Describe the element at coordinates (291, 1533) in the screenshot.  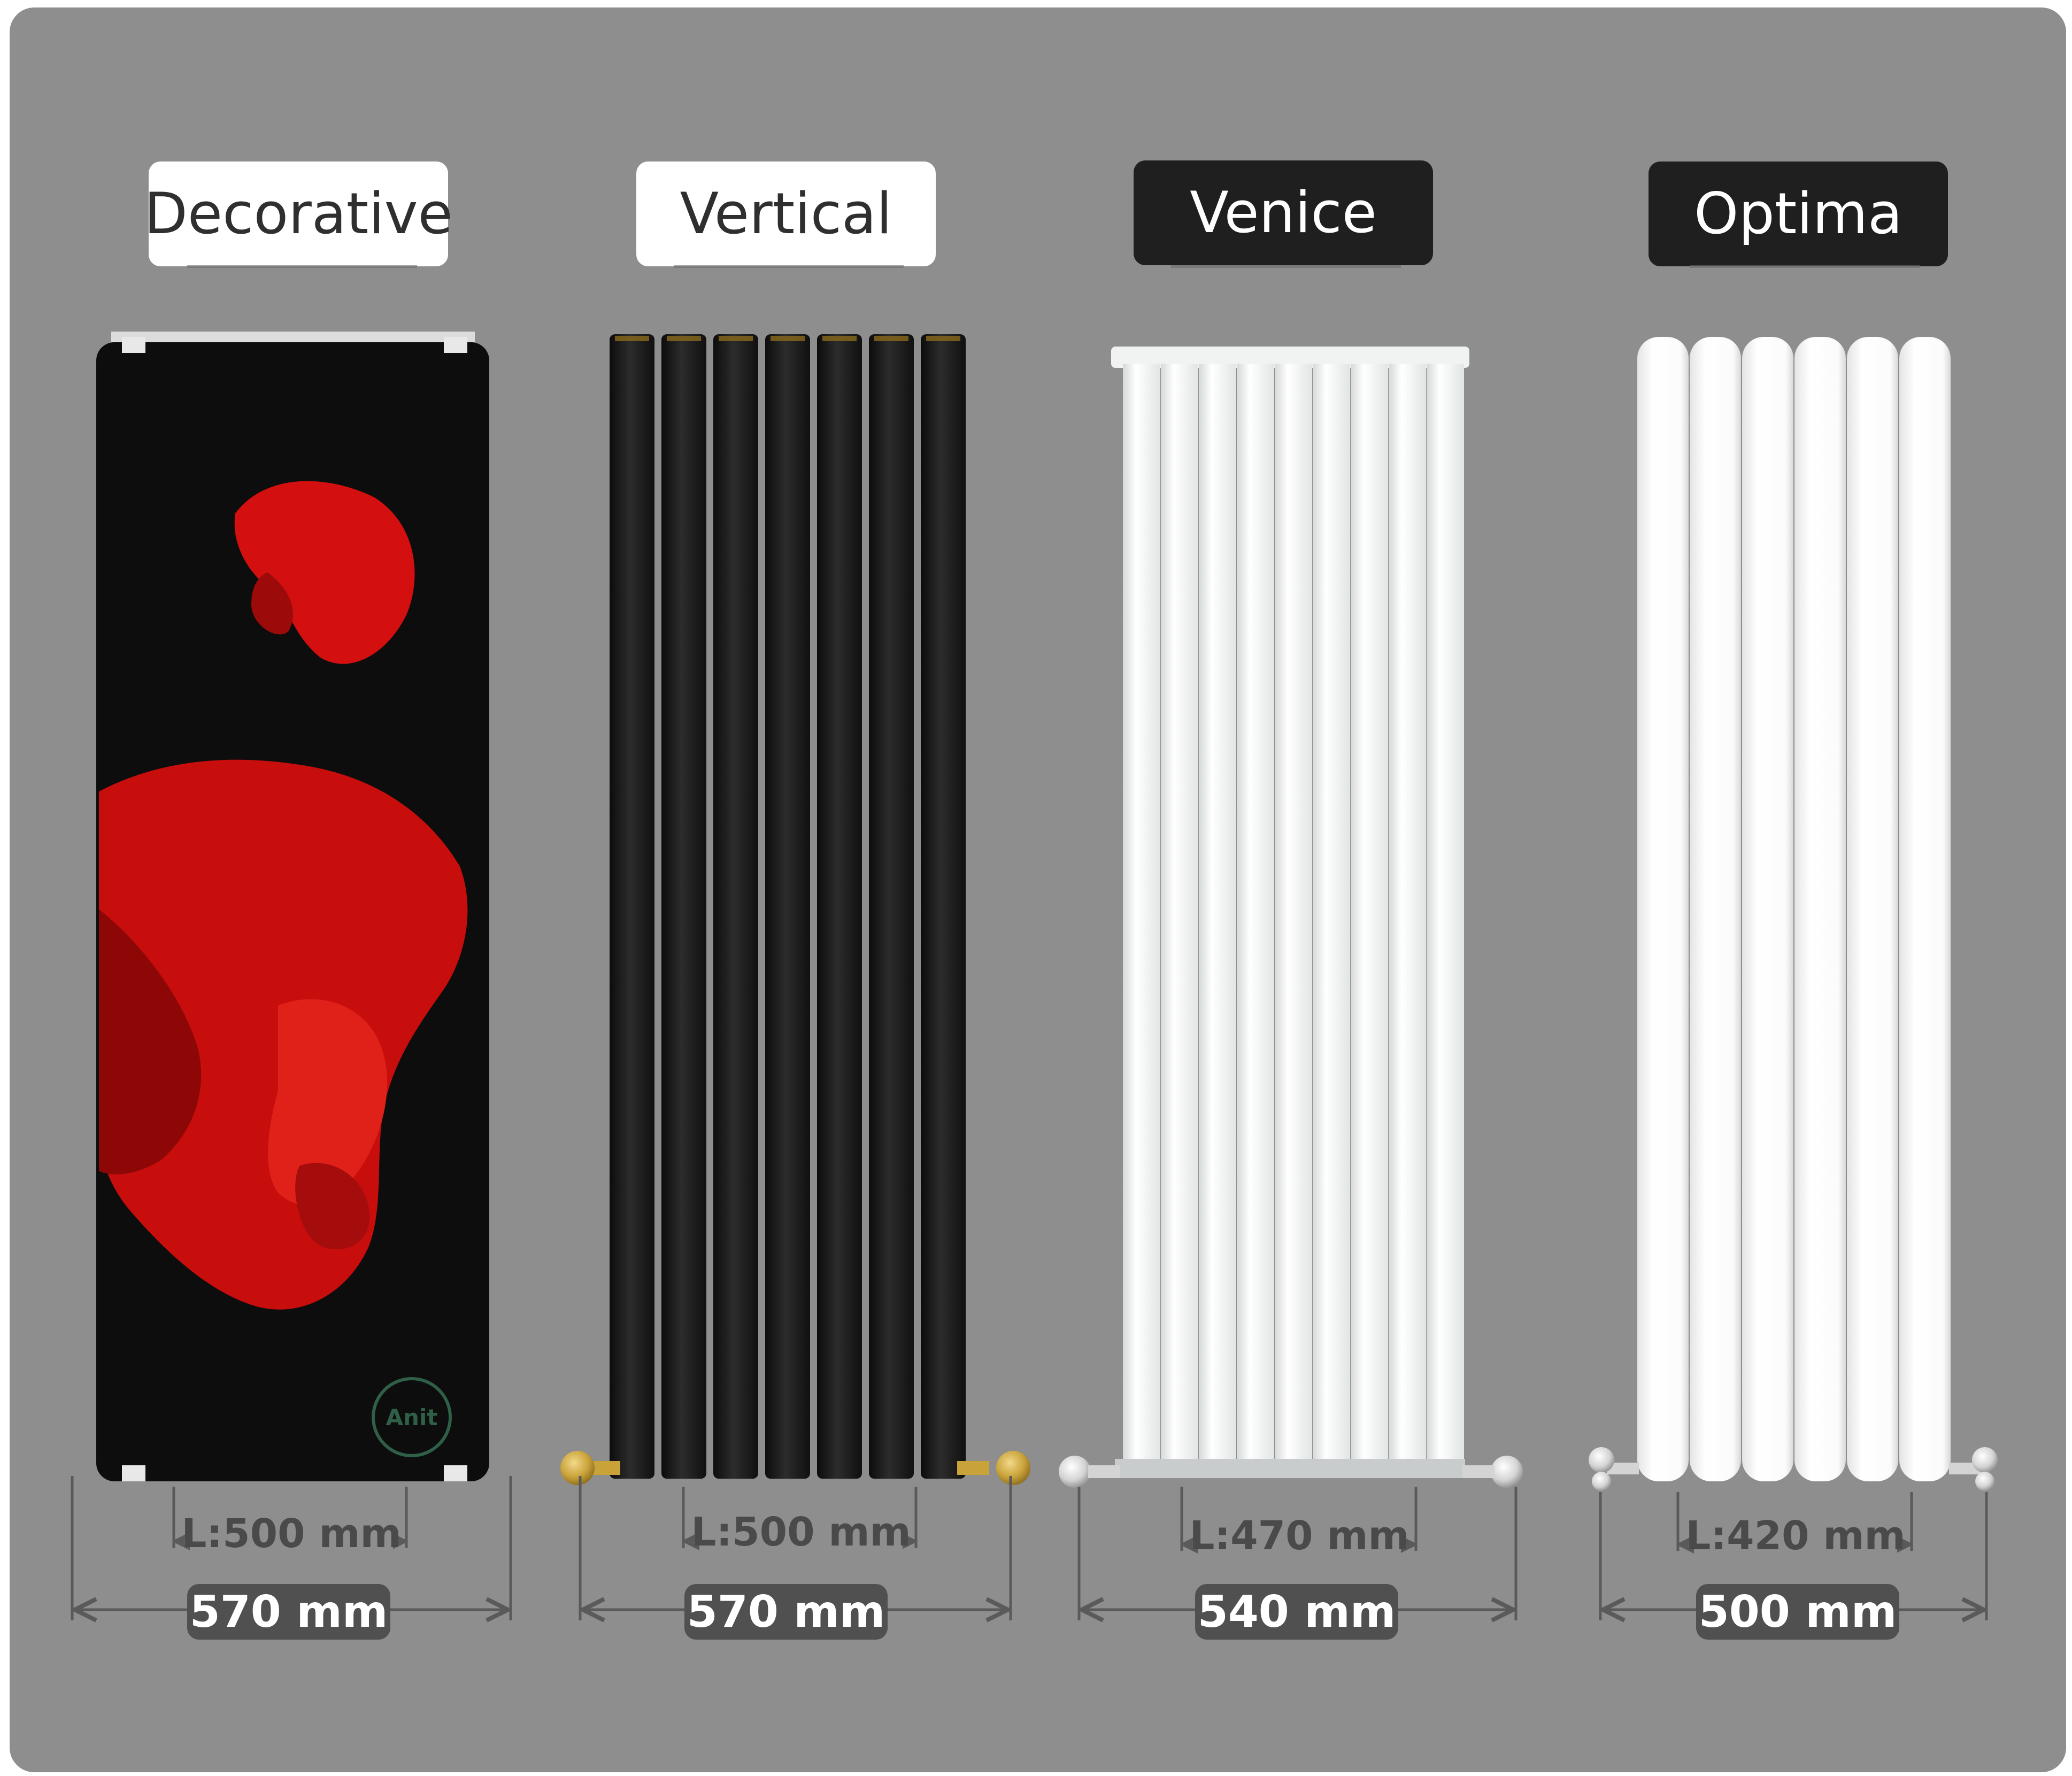
I see `inner-length-label-decorative: L:500 mm` at that location.